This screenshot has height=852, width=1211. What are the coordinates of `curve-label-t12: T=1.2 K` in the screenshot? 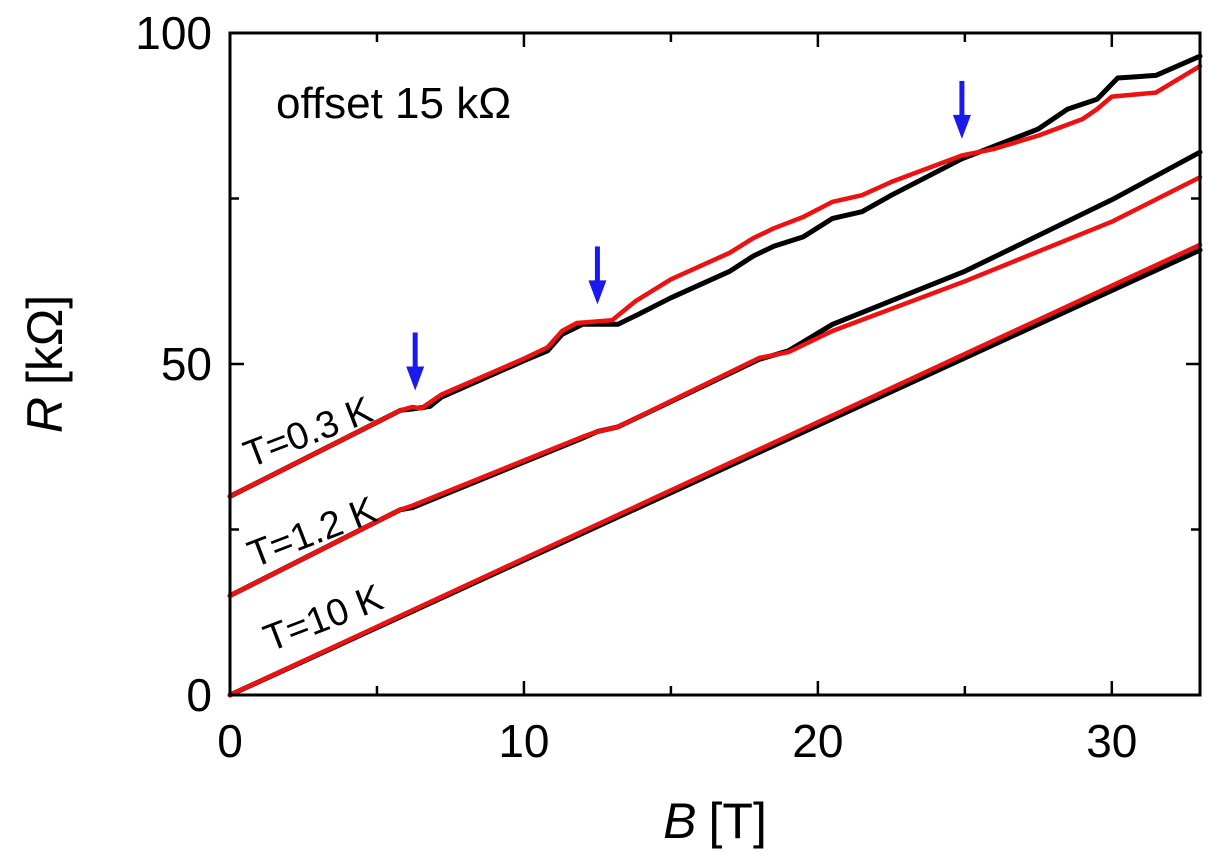 It's located at (312, 532).